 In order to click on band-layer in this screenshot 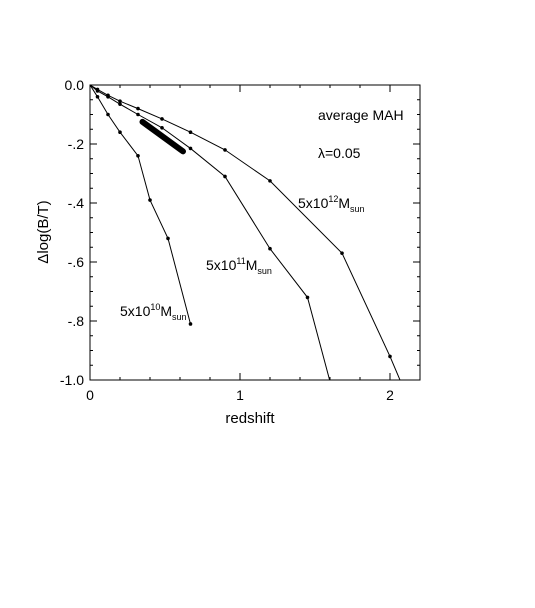, I will do `click(162, 136)`.